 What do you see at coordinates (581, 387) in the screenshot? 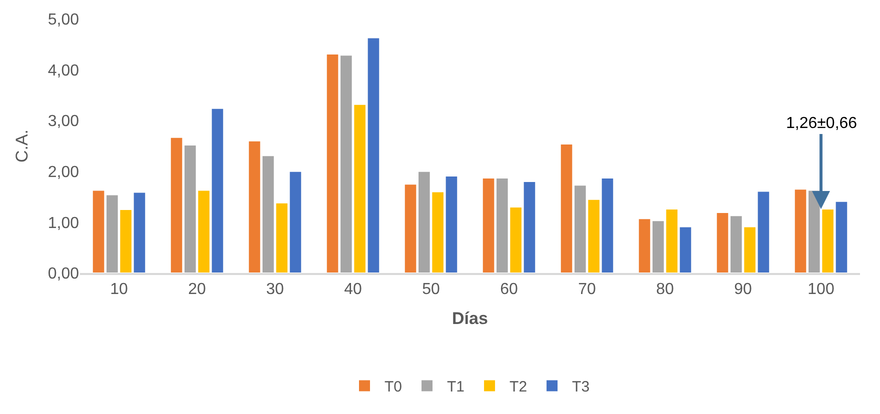
I see `legend-label: T3` at bounding box center [581, 387].